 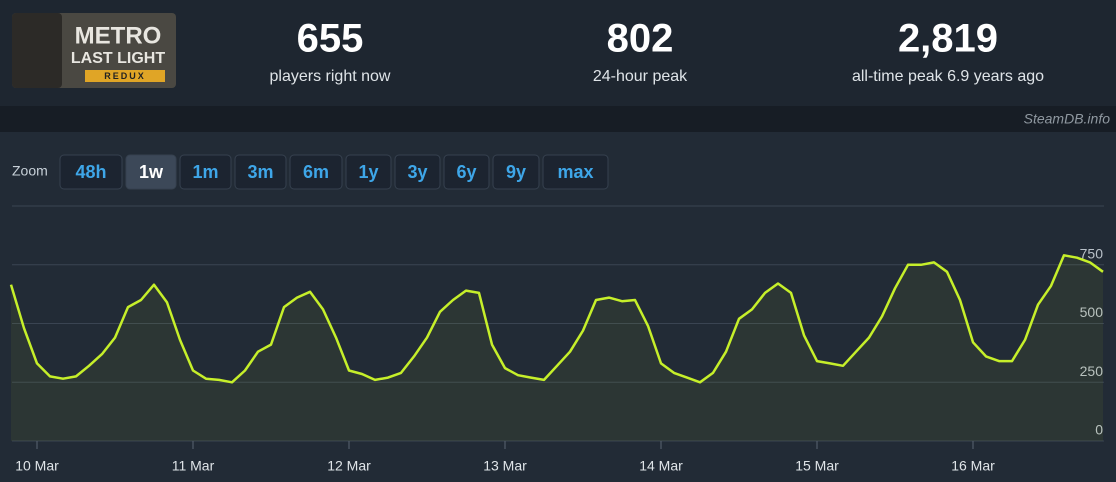 I want to click on stat-value: 802, so click(x=640, y=39).